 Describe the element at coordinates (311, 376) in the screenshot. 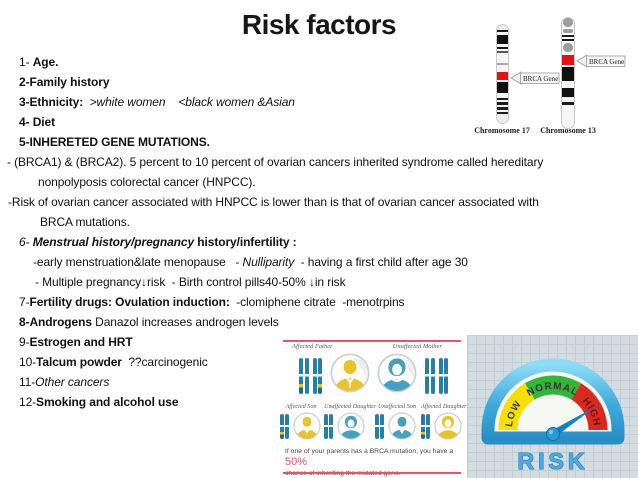

I see `father-chromosomes` at that location.